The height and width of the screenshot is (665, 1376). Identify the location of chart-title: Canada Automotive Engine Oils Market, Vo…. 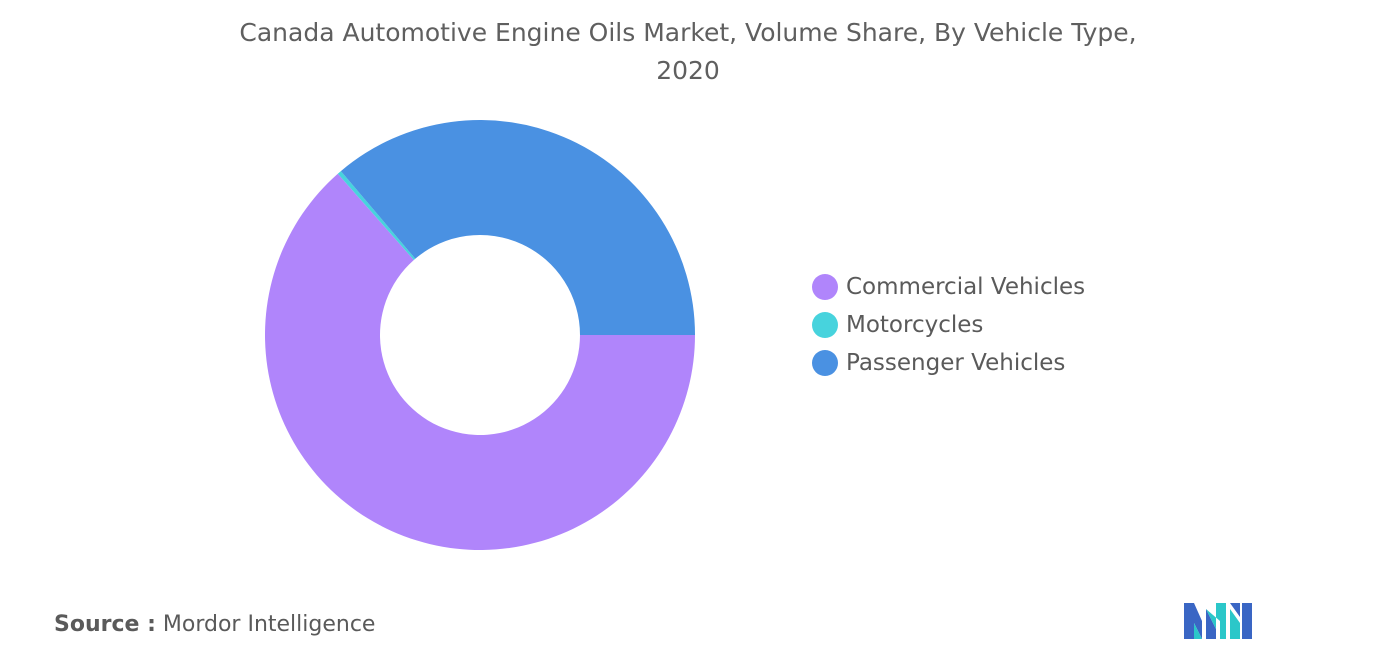
(688, 52).